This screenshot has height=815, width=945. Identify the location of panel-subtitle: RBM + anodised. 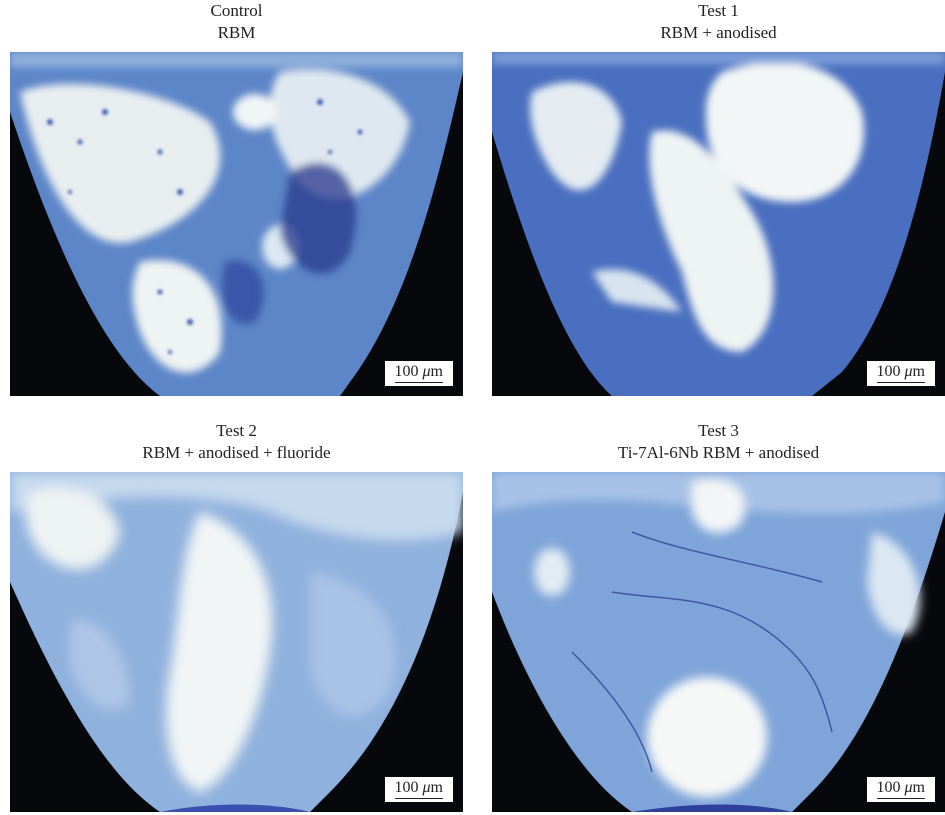
(718, 32).